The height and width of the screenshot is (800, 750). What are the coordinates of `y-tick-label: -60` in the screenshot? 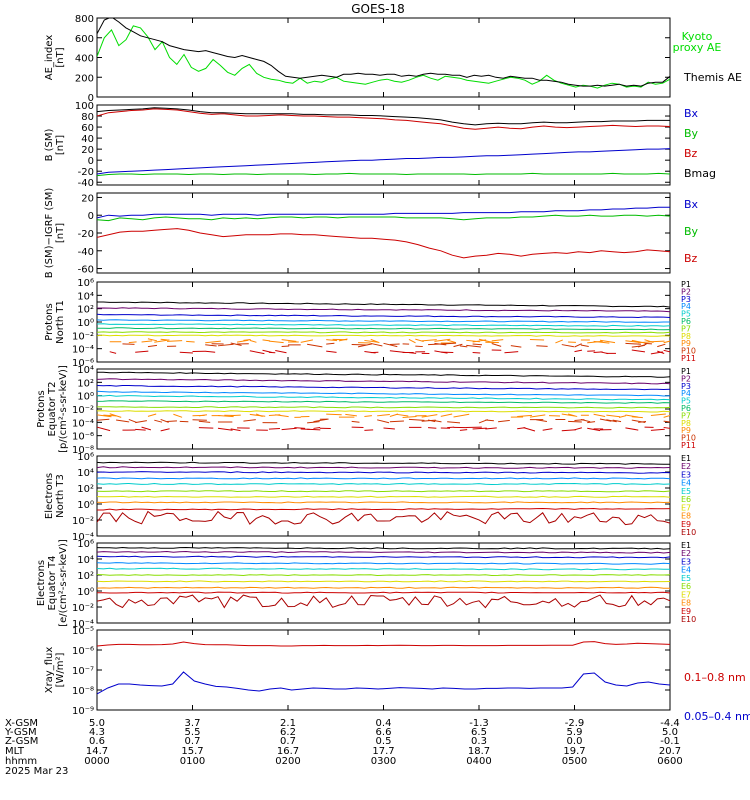 It's located at (86, 270).